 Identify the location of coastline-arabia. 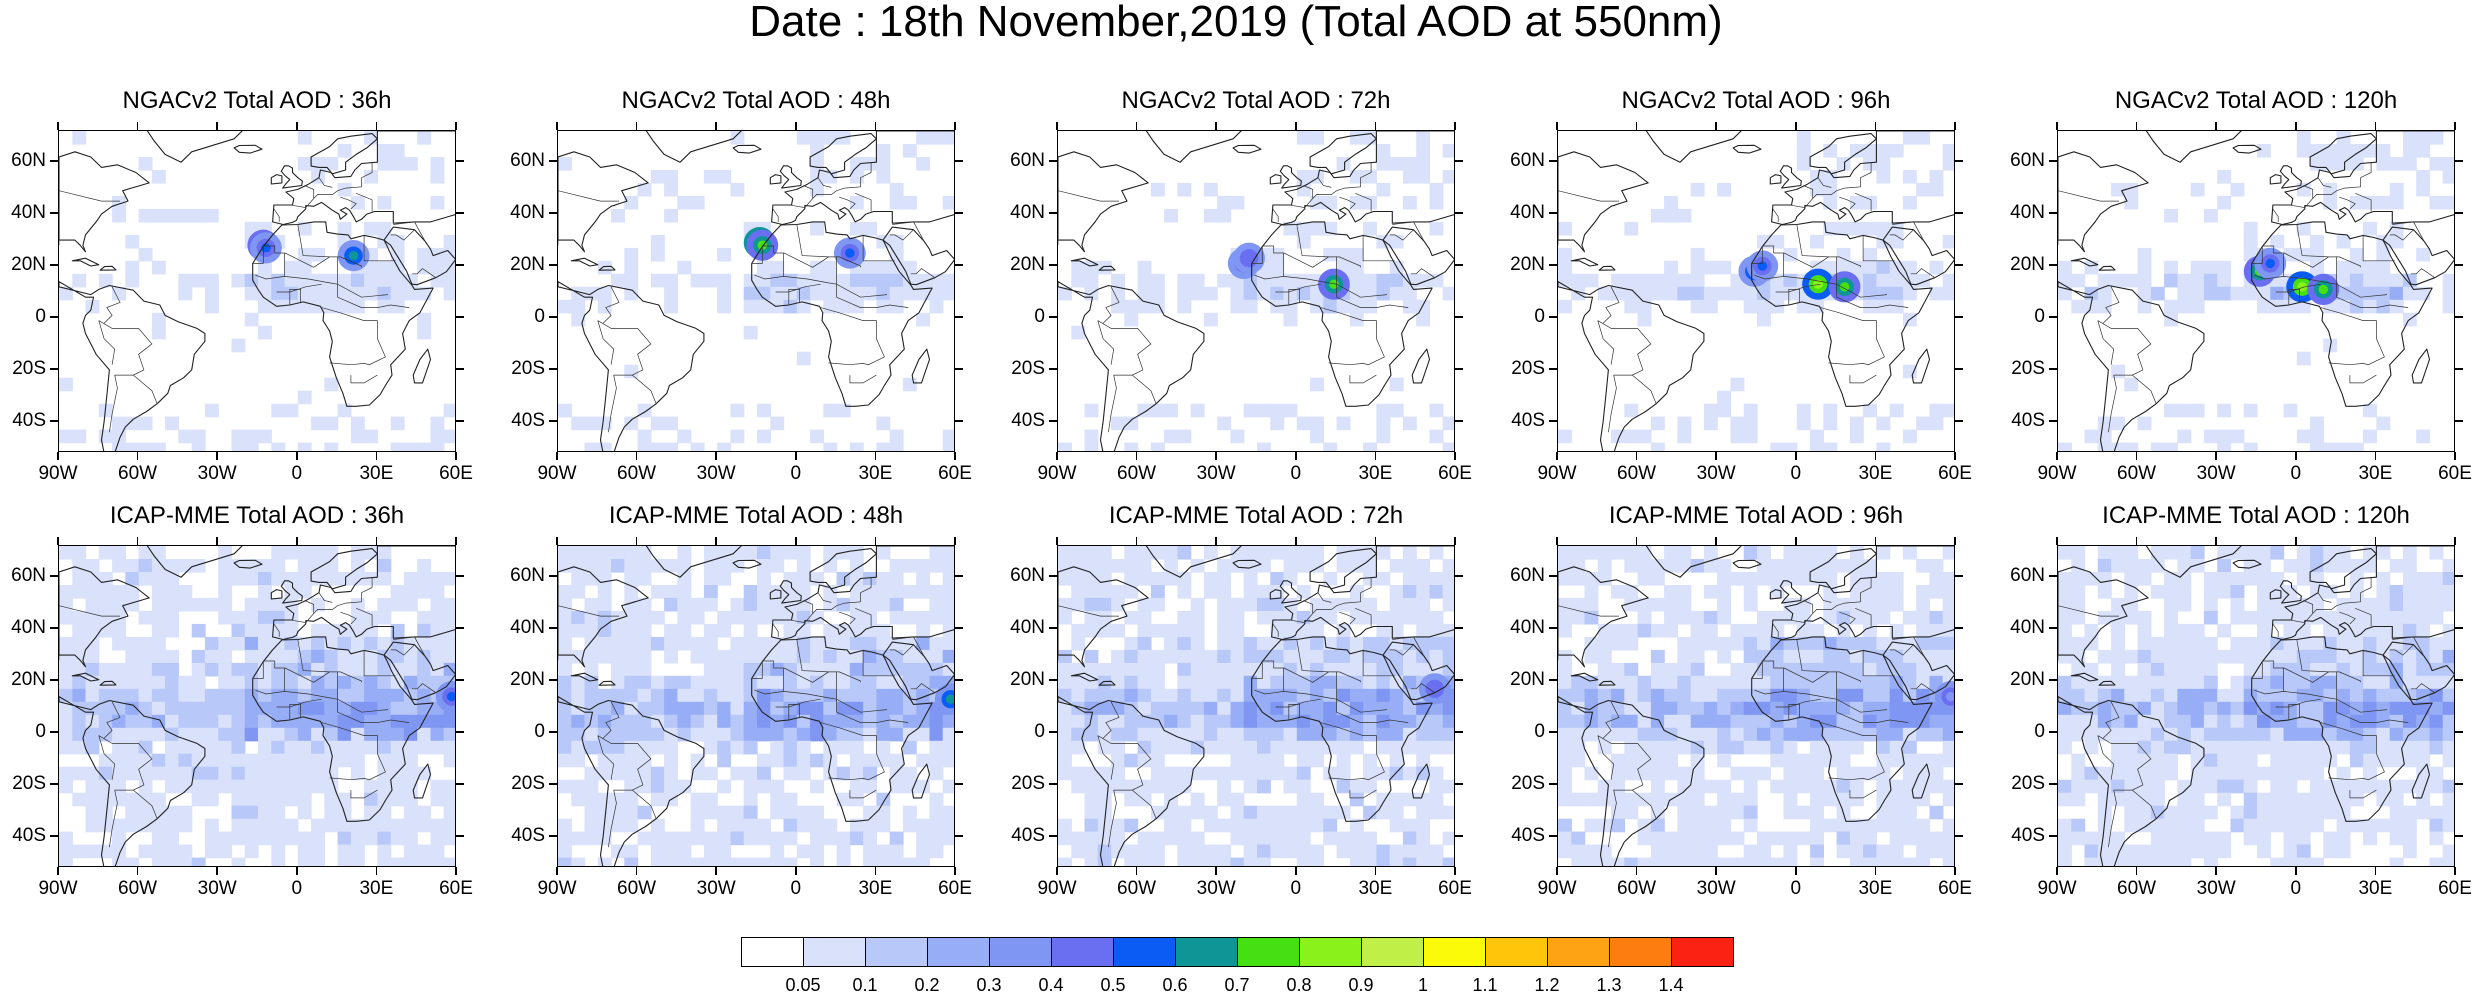
(419, 671).